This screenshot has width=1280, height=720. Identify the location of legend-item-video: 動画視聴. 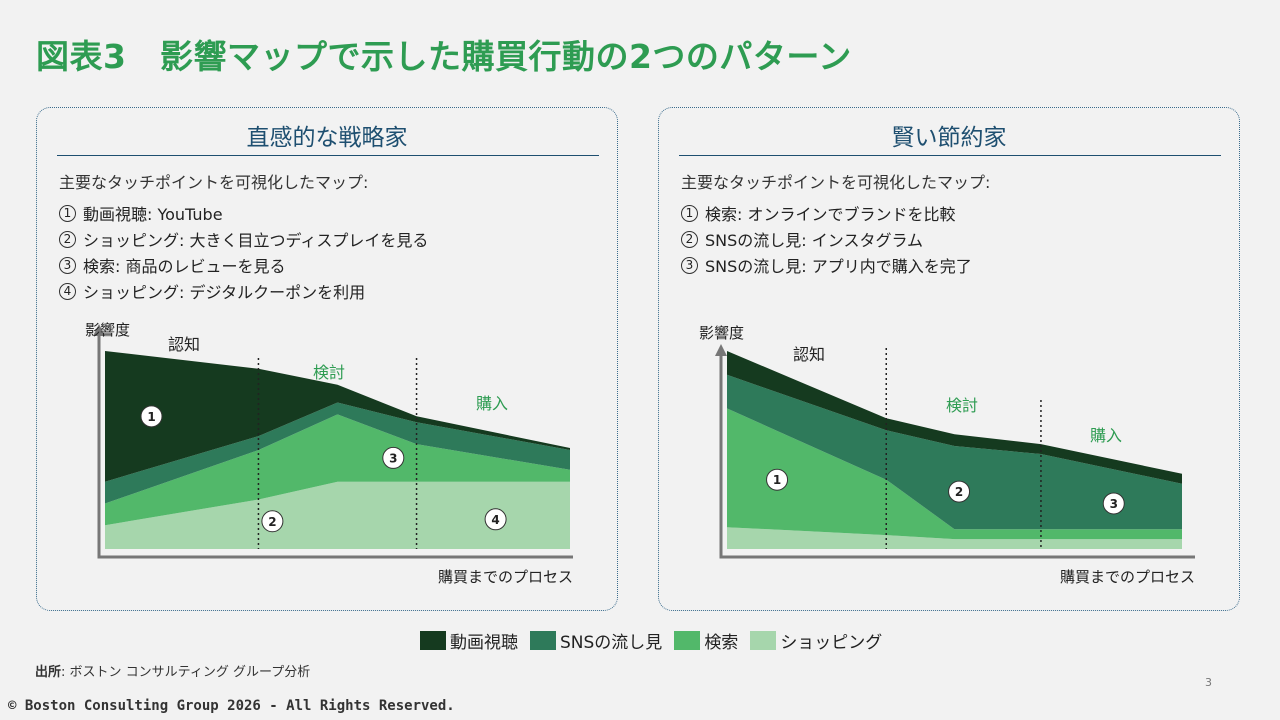
(469, 640).